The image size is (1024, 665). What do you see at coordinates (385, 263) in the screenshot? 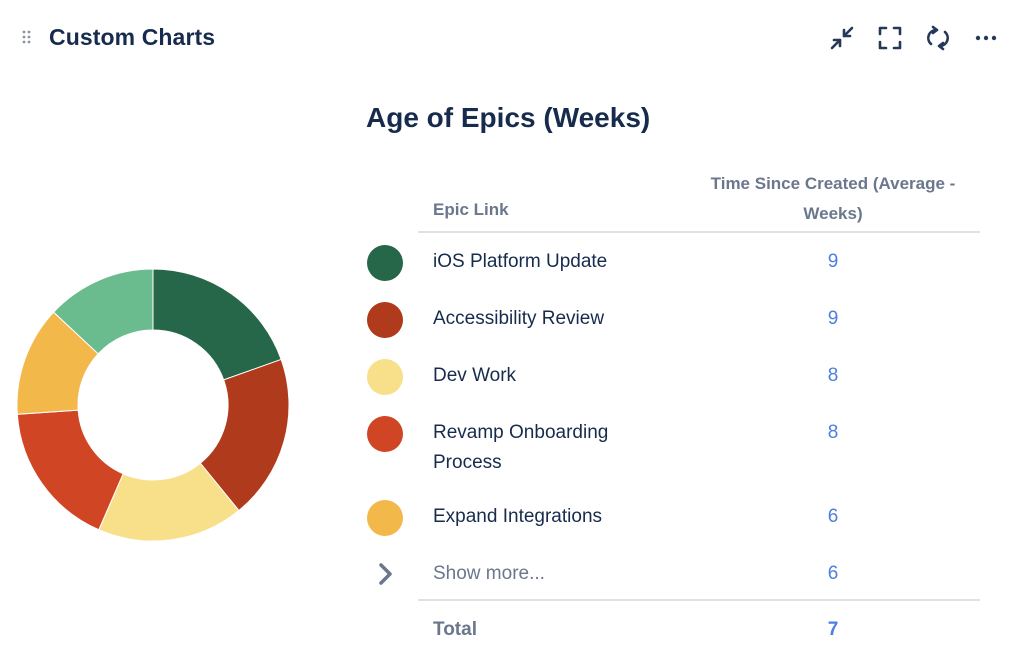
I see `legend-swatch-ios-platform-update` at bounding box center [385, 263].